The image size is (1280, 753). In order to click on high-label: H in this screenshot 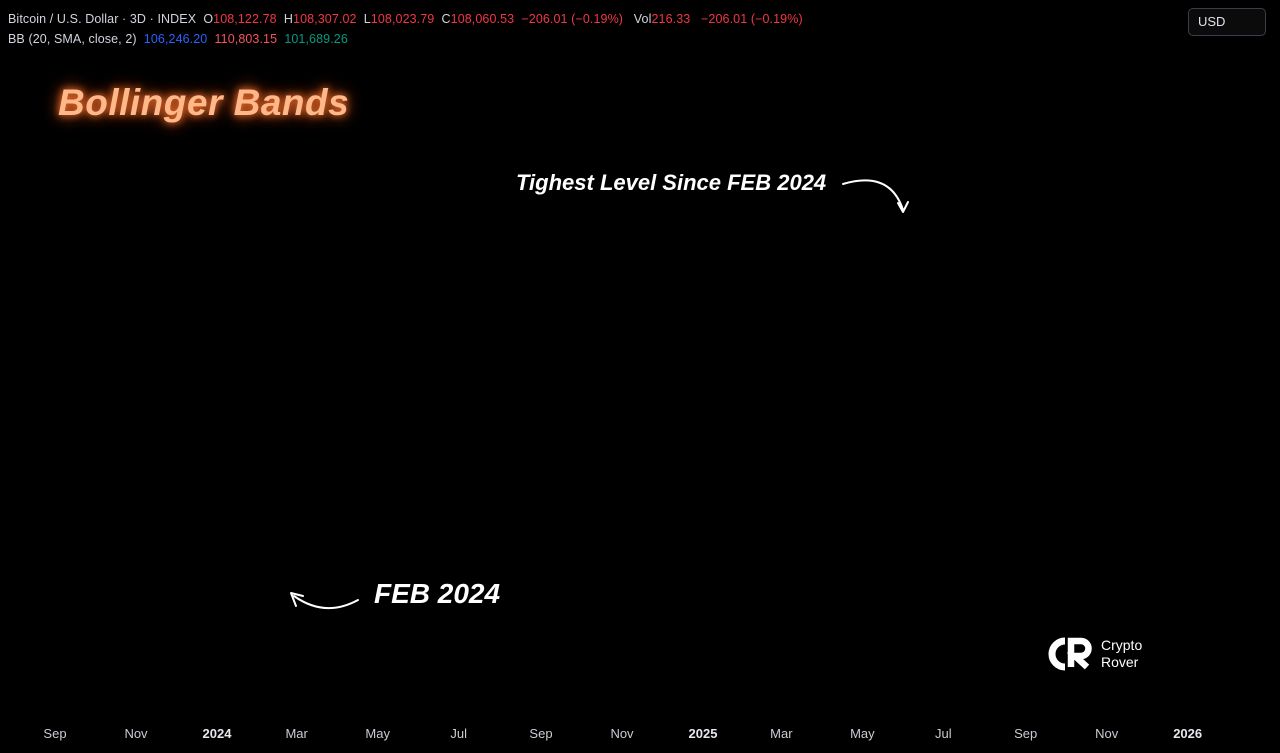, I will do `click(288, 19)`.